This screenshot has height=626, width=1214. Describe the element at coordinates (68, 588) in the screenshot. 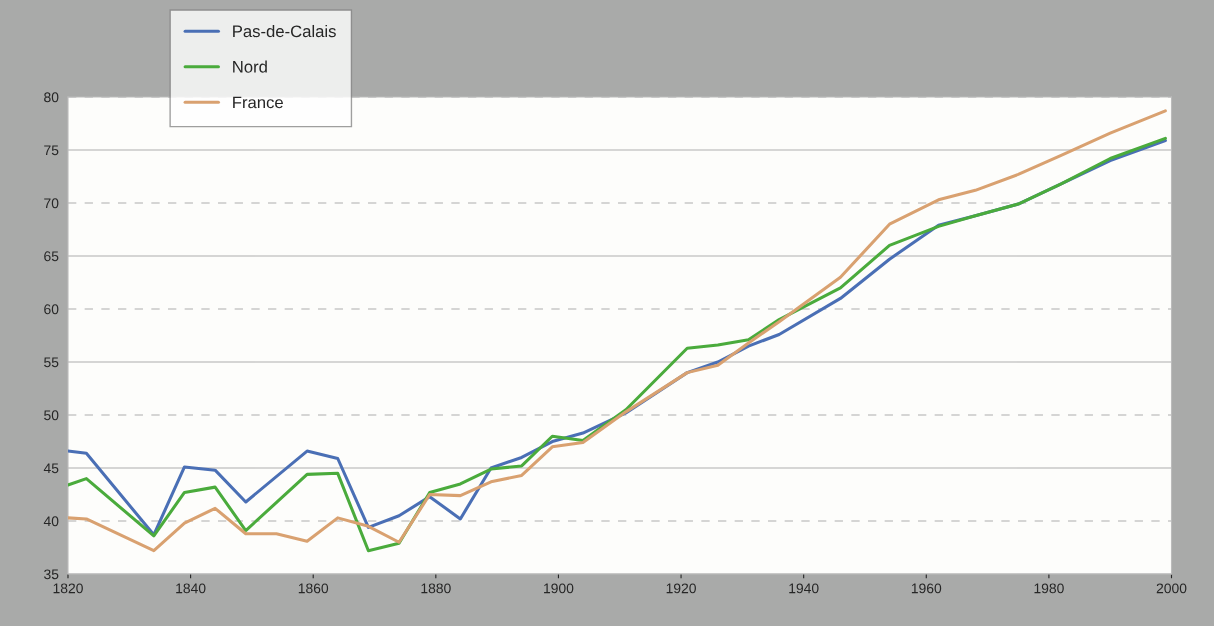

I see `x-tick-label: 1820` at that location.